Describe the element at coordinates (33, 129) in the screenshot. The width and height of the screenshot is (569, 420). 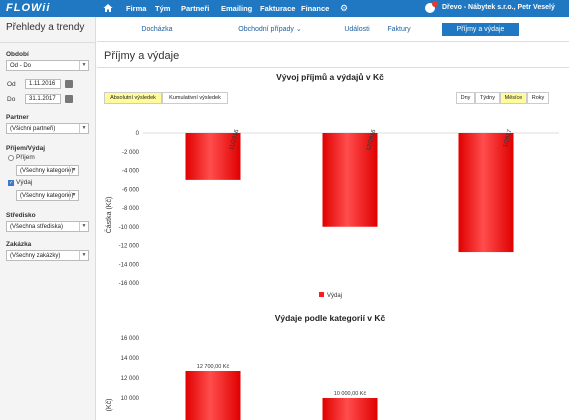
I see `partner-select-value: (Všichni partneři)` at that location.